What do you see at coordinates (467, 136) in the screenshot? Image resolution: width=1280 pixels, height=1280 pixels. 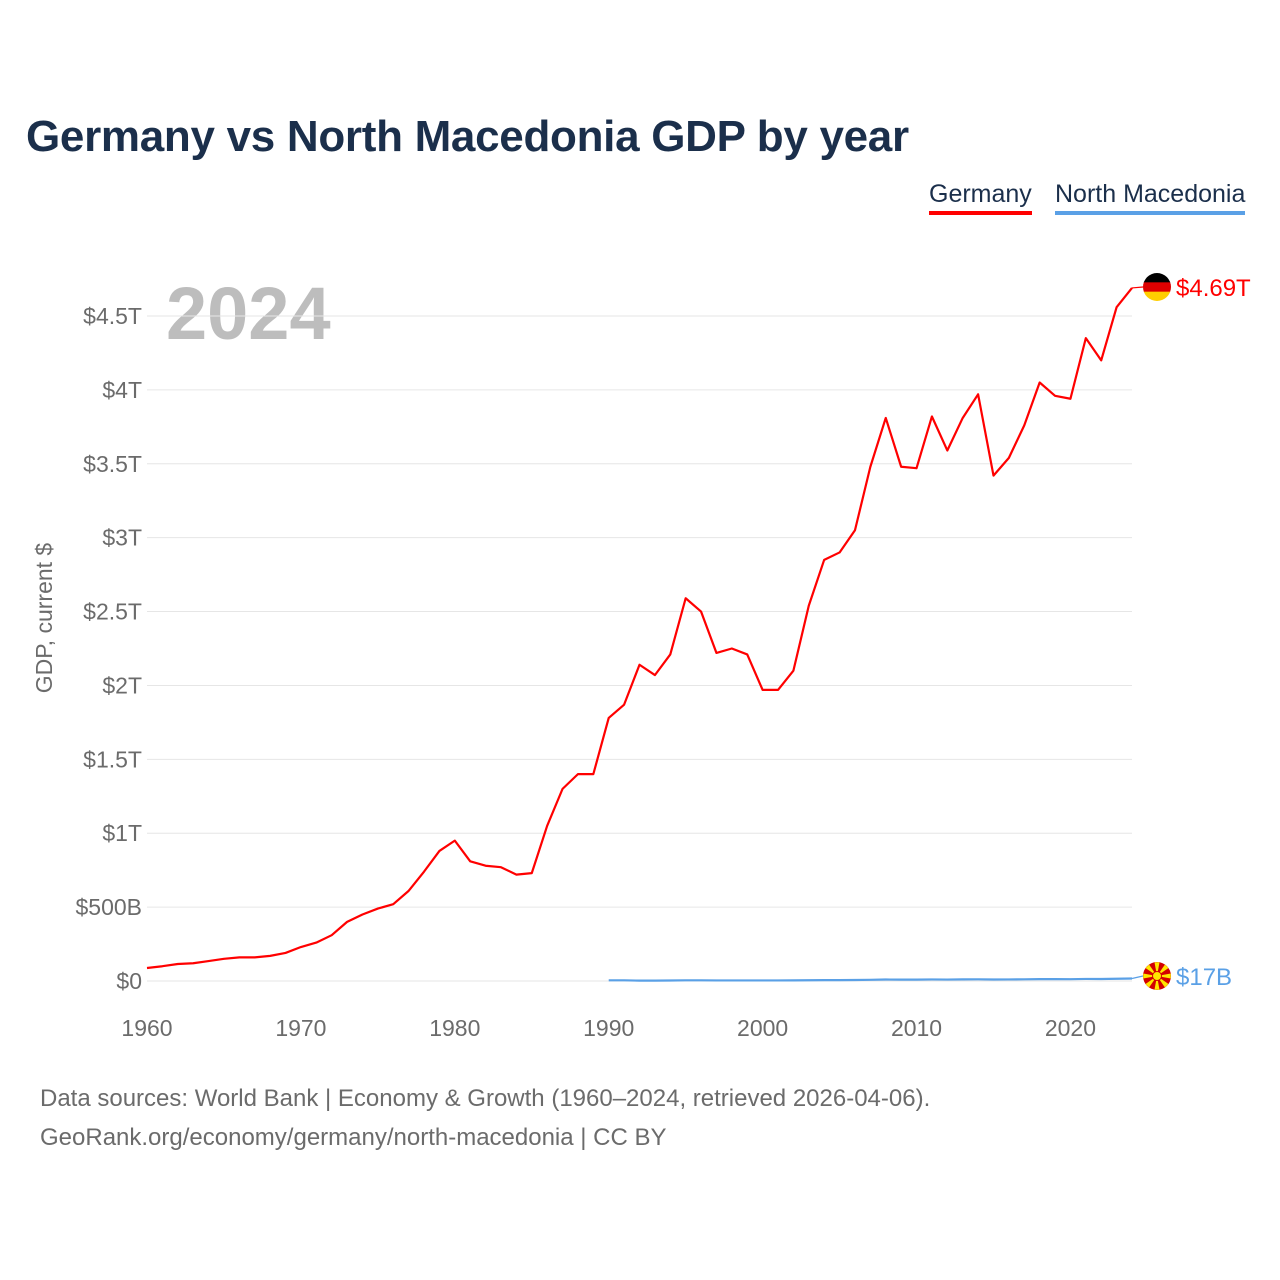 I see `chart-title: Germany vs North Macedonia GDP by year` at bounding box center [467, 136].